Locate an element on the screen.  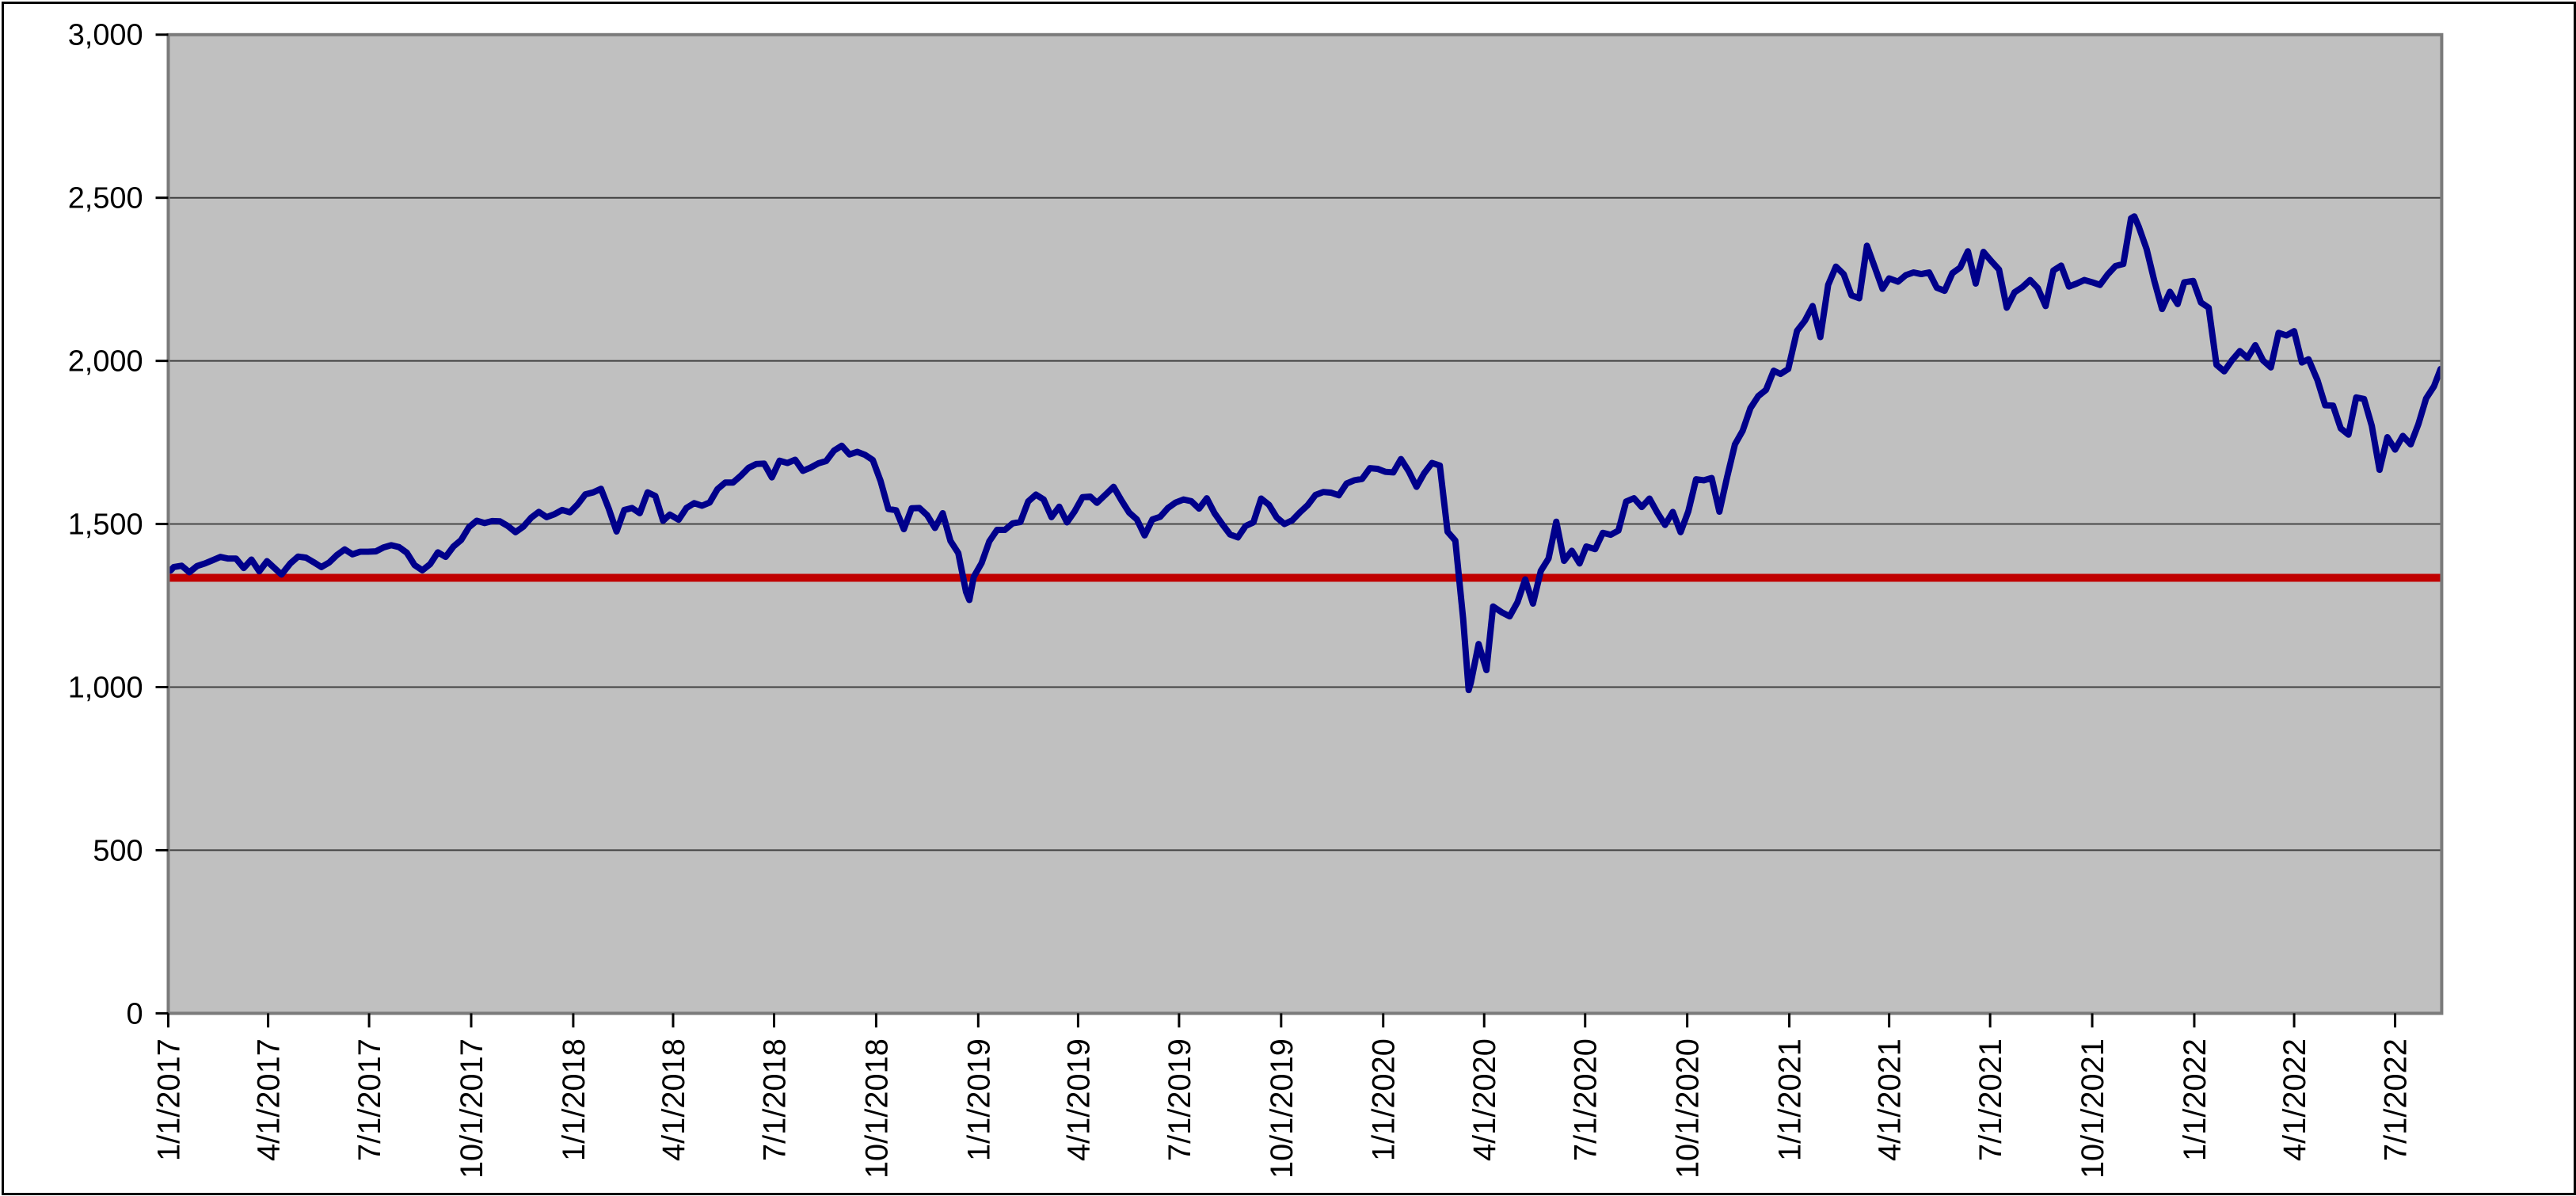
y-tick-label: 0 is located at coordinates (134, 1013).